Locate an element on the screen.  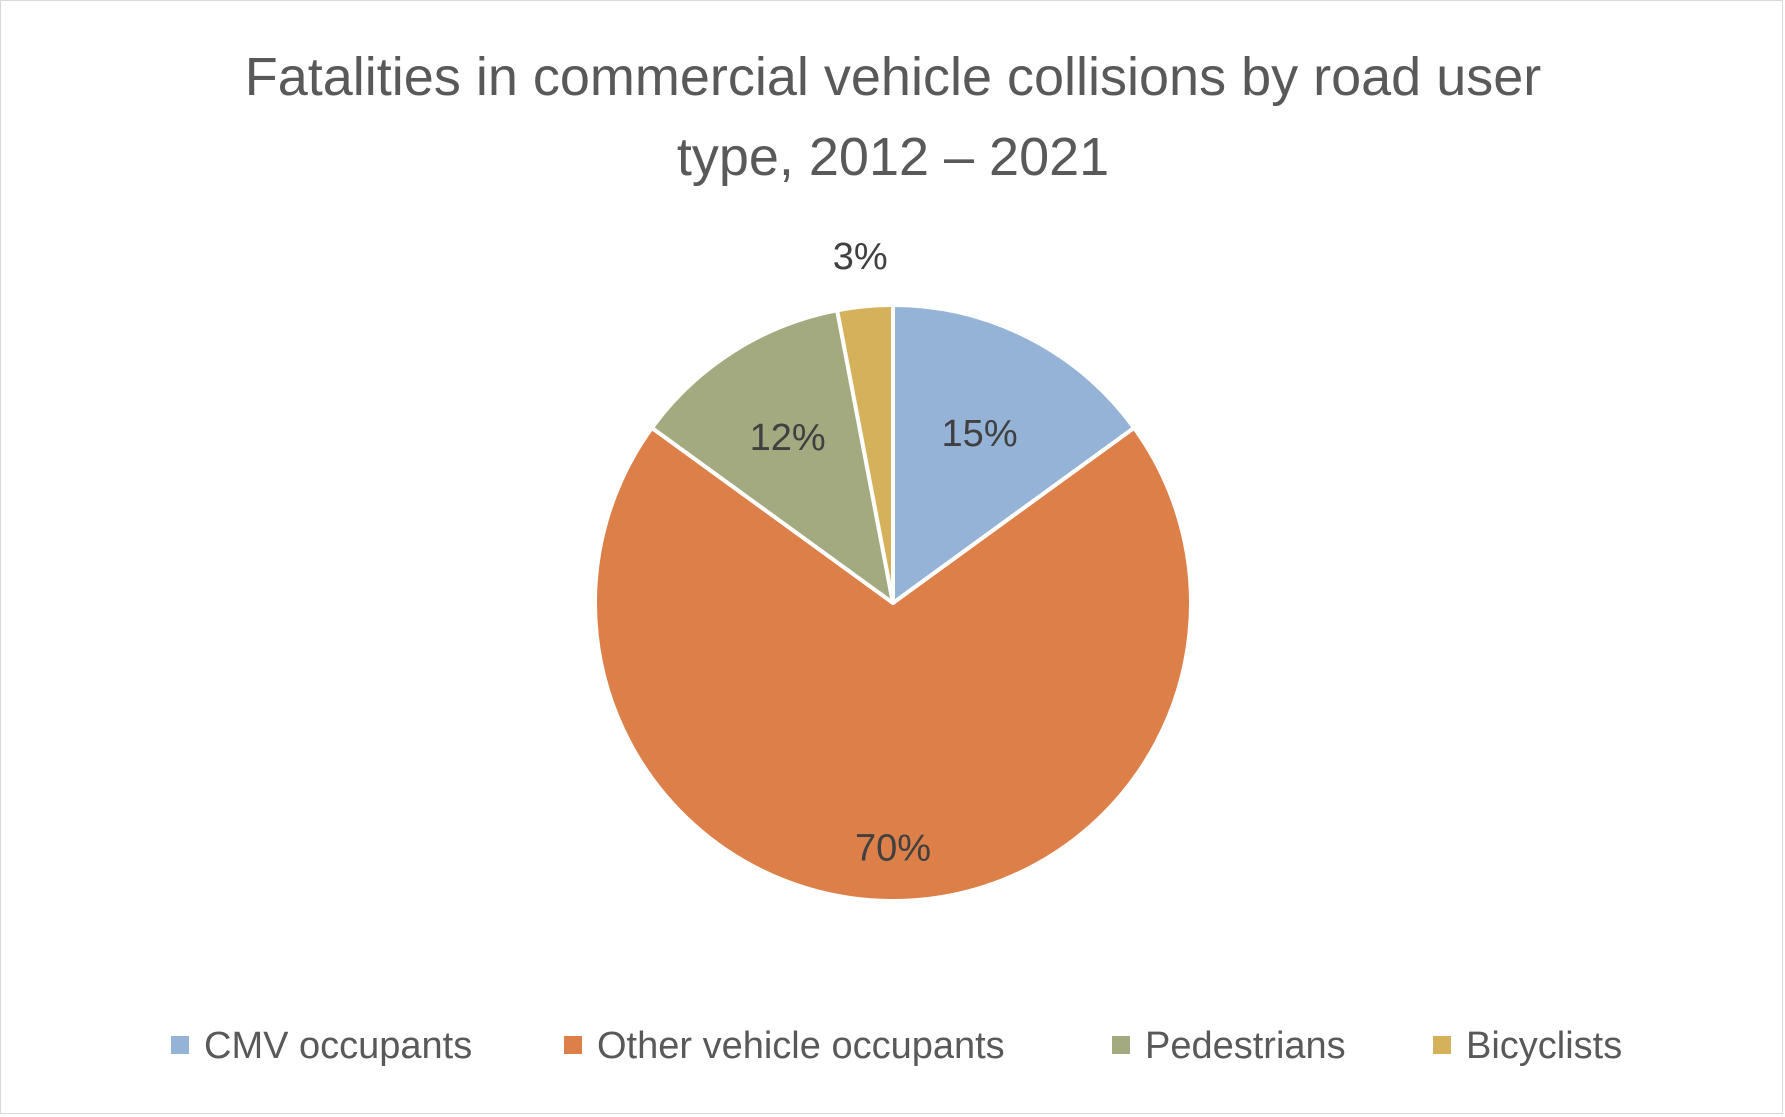
pie-slice-other-vehicle-occupants is located at coordinates (893, 664).